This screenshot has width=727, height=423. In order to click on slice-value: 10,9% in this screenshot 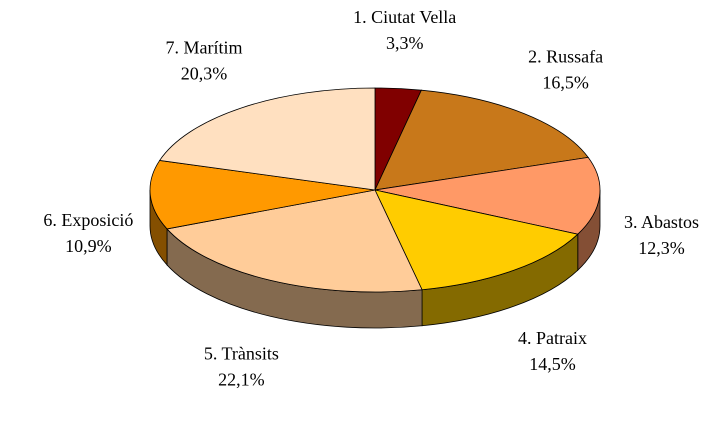, I will do `click(88, 246)`.